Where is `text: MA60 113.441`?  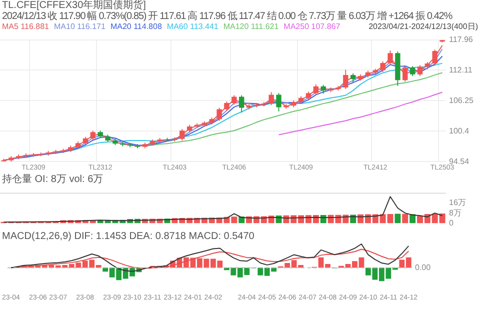
text: MA60 113.441 is located at coordinates (192, 27).